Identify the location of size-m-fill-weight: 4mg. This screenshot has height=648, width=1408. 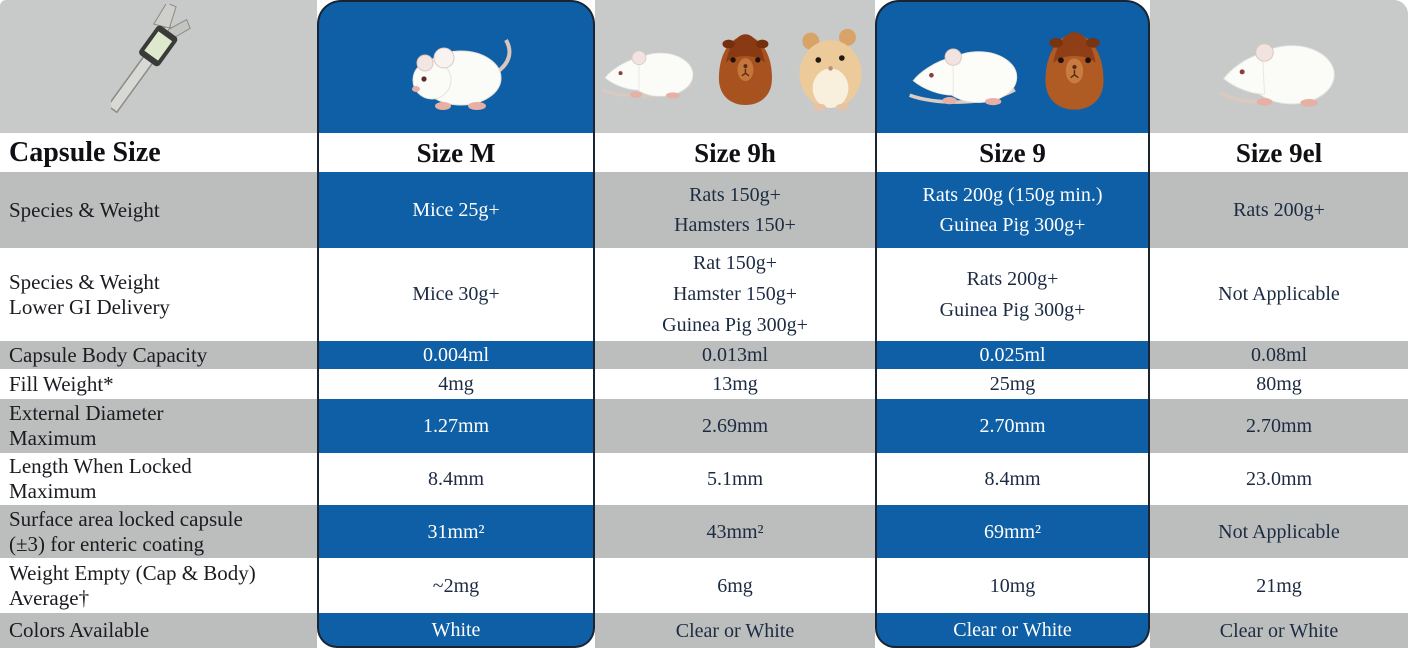
(456, 384).